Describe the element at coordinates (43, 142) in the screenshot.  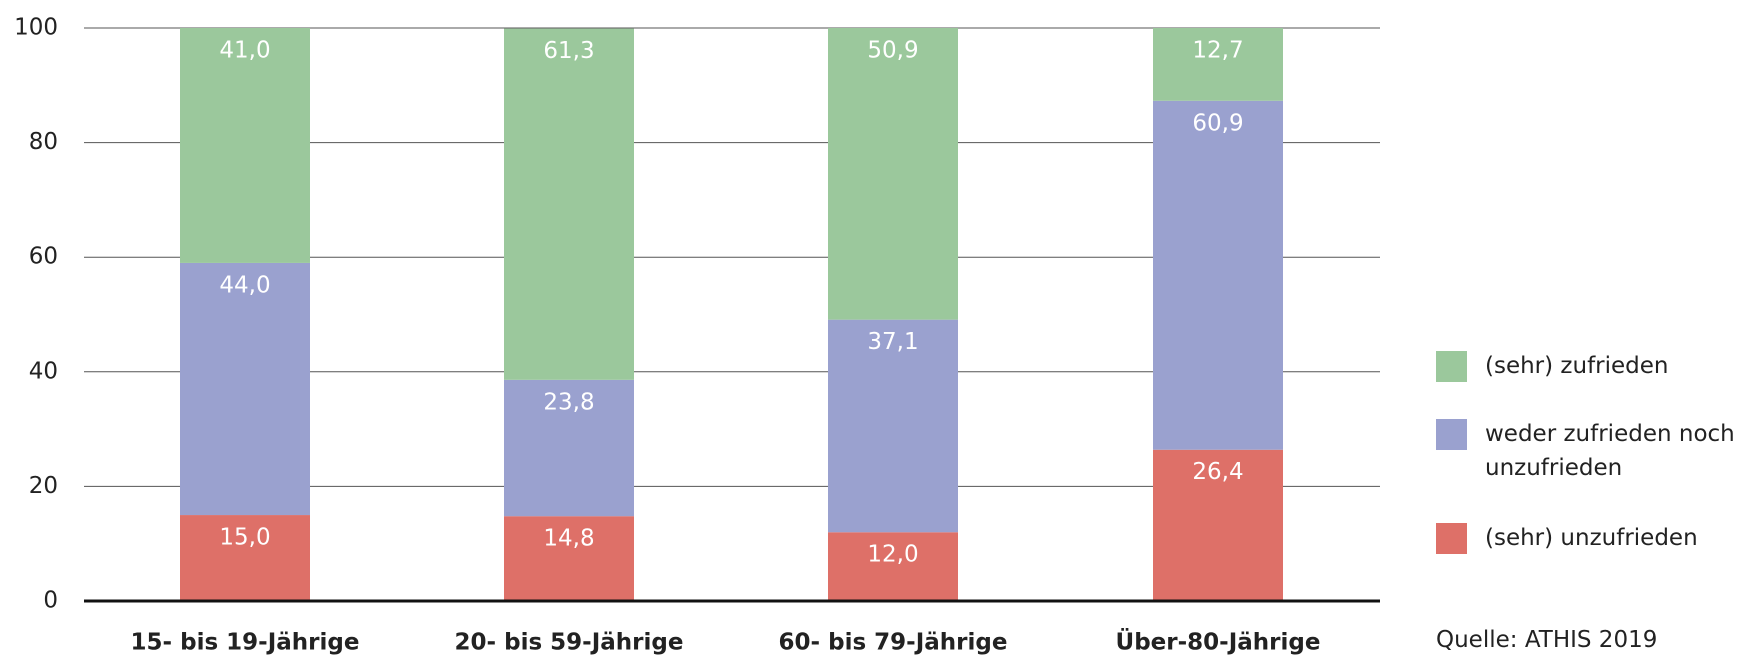
I see `y-tick-label: 80` at that location.